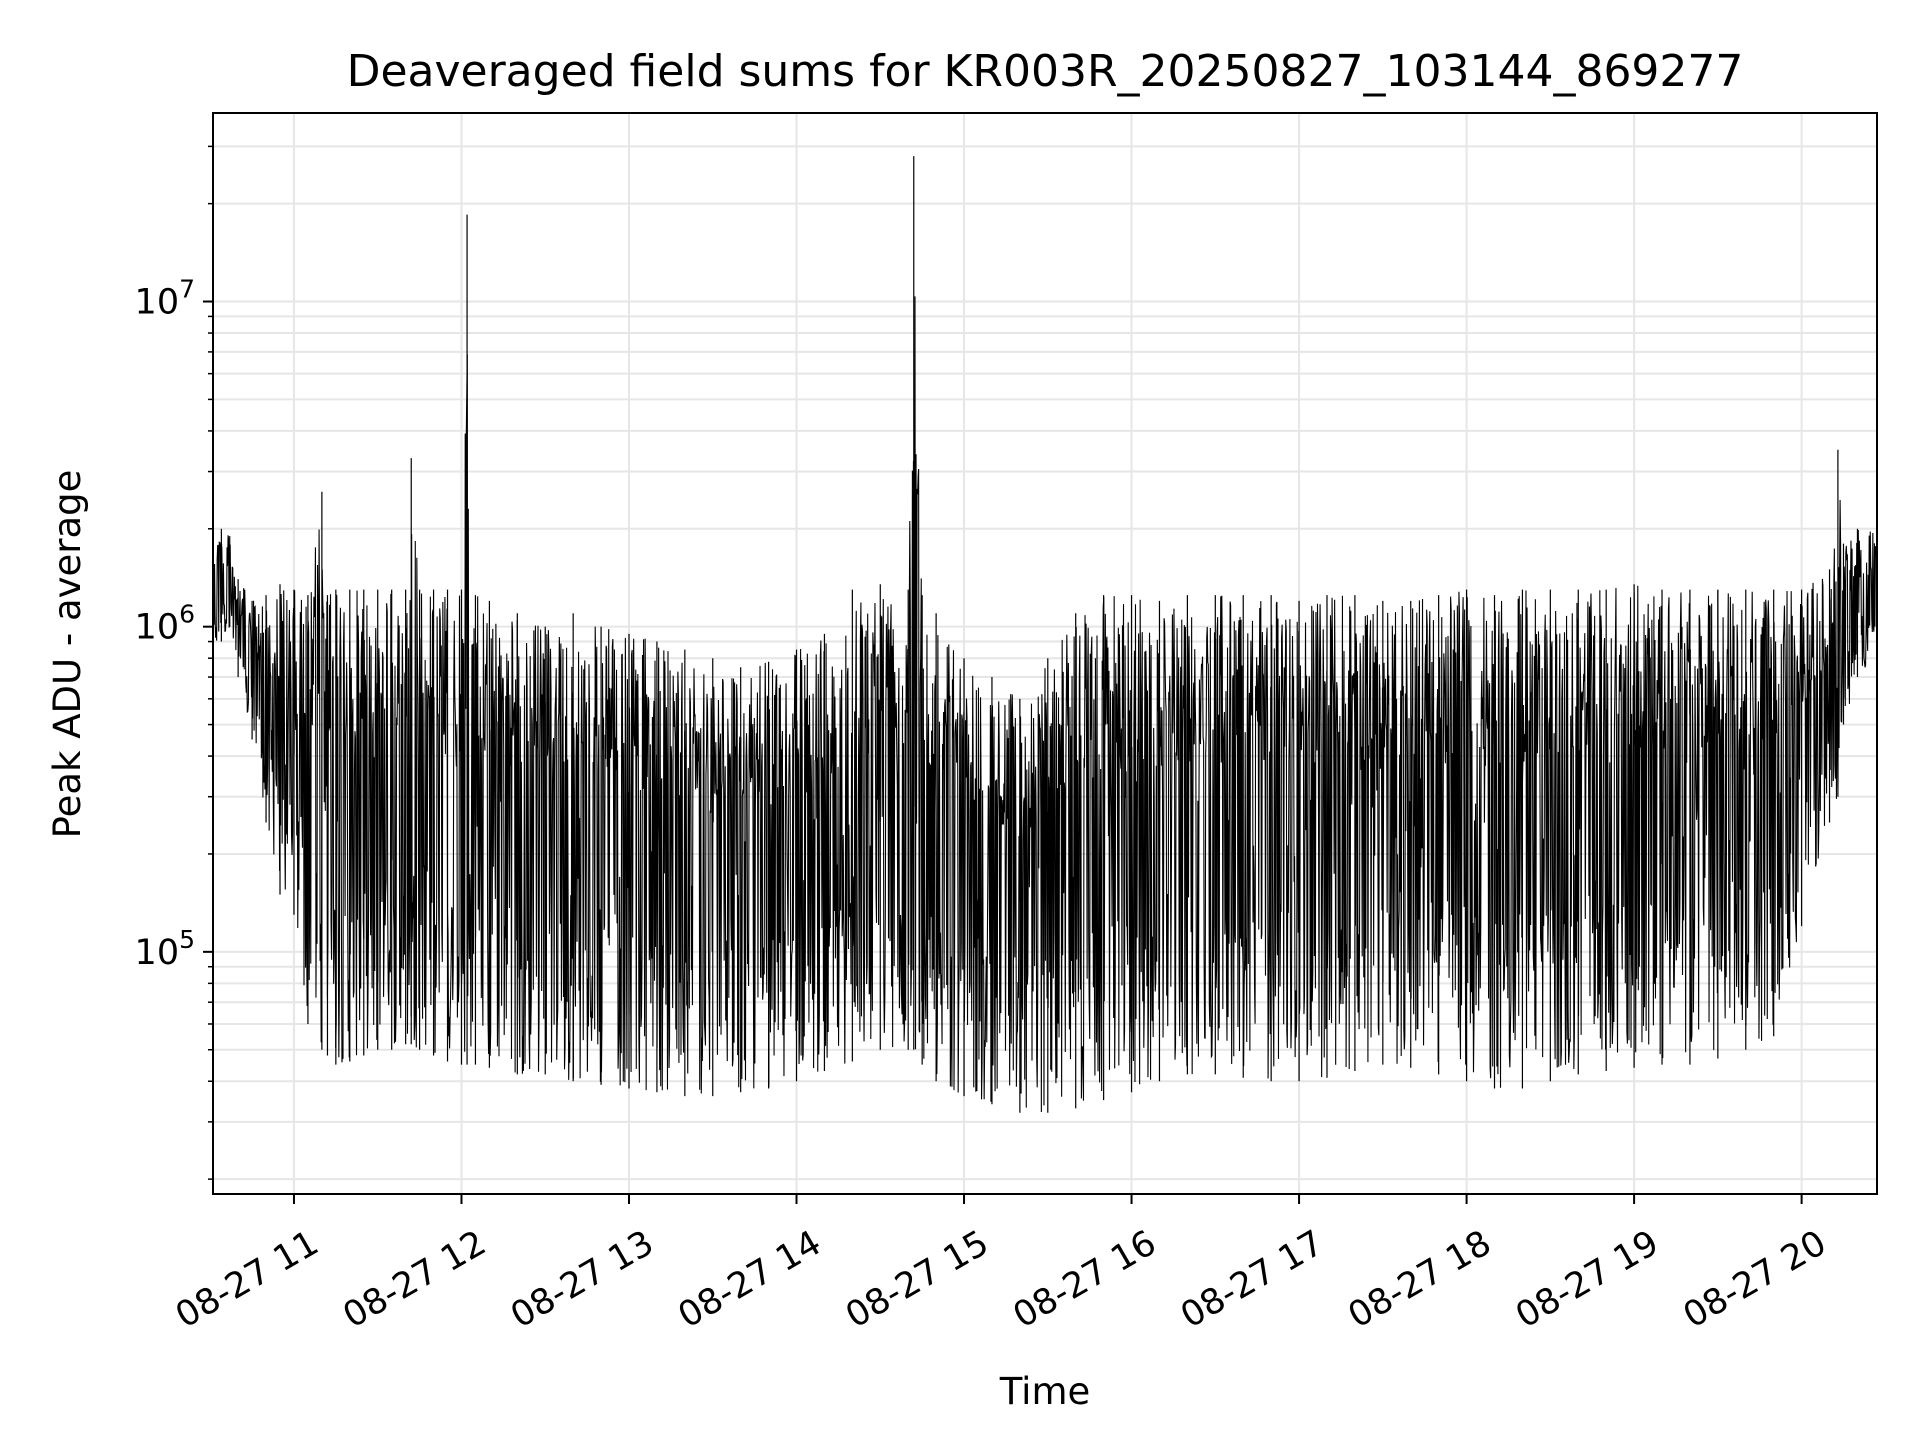  What do you see at coordinates (187, 289) in the screenshot?
I see `y-tick-exponent: 7` at bounding box center [187, 289].